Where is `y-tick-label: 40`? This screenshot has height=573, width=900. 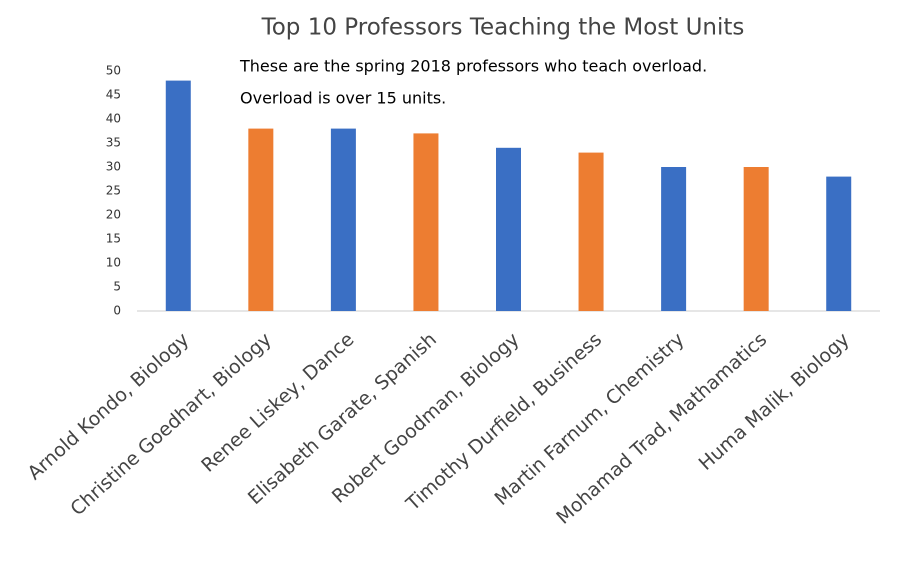
y-tick-label: 40 is located at coordinates (113, 119).